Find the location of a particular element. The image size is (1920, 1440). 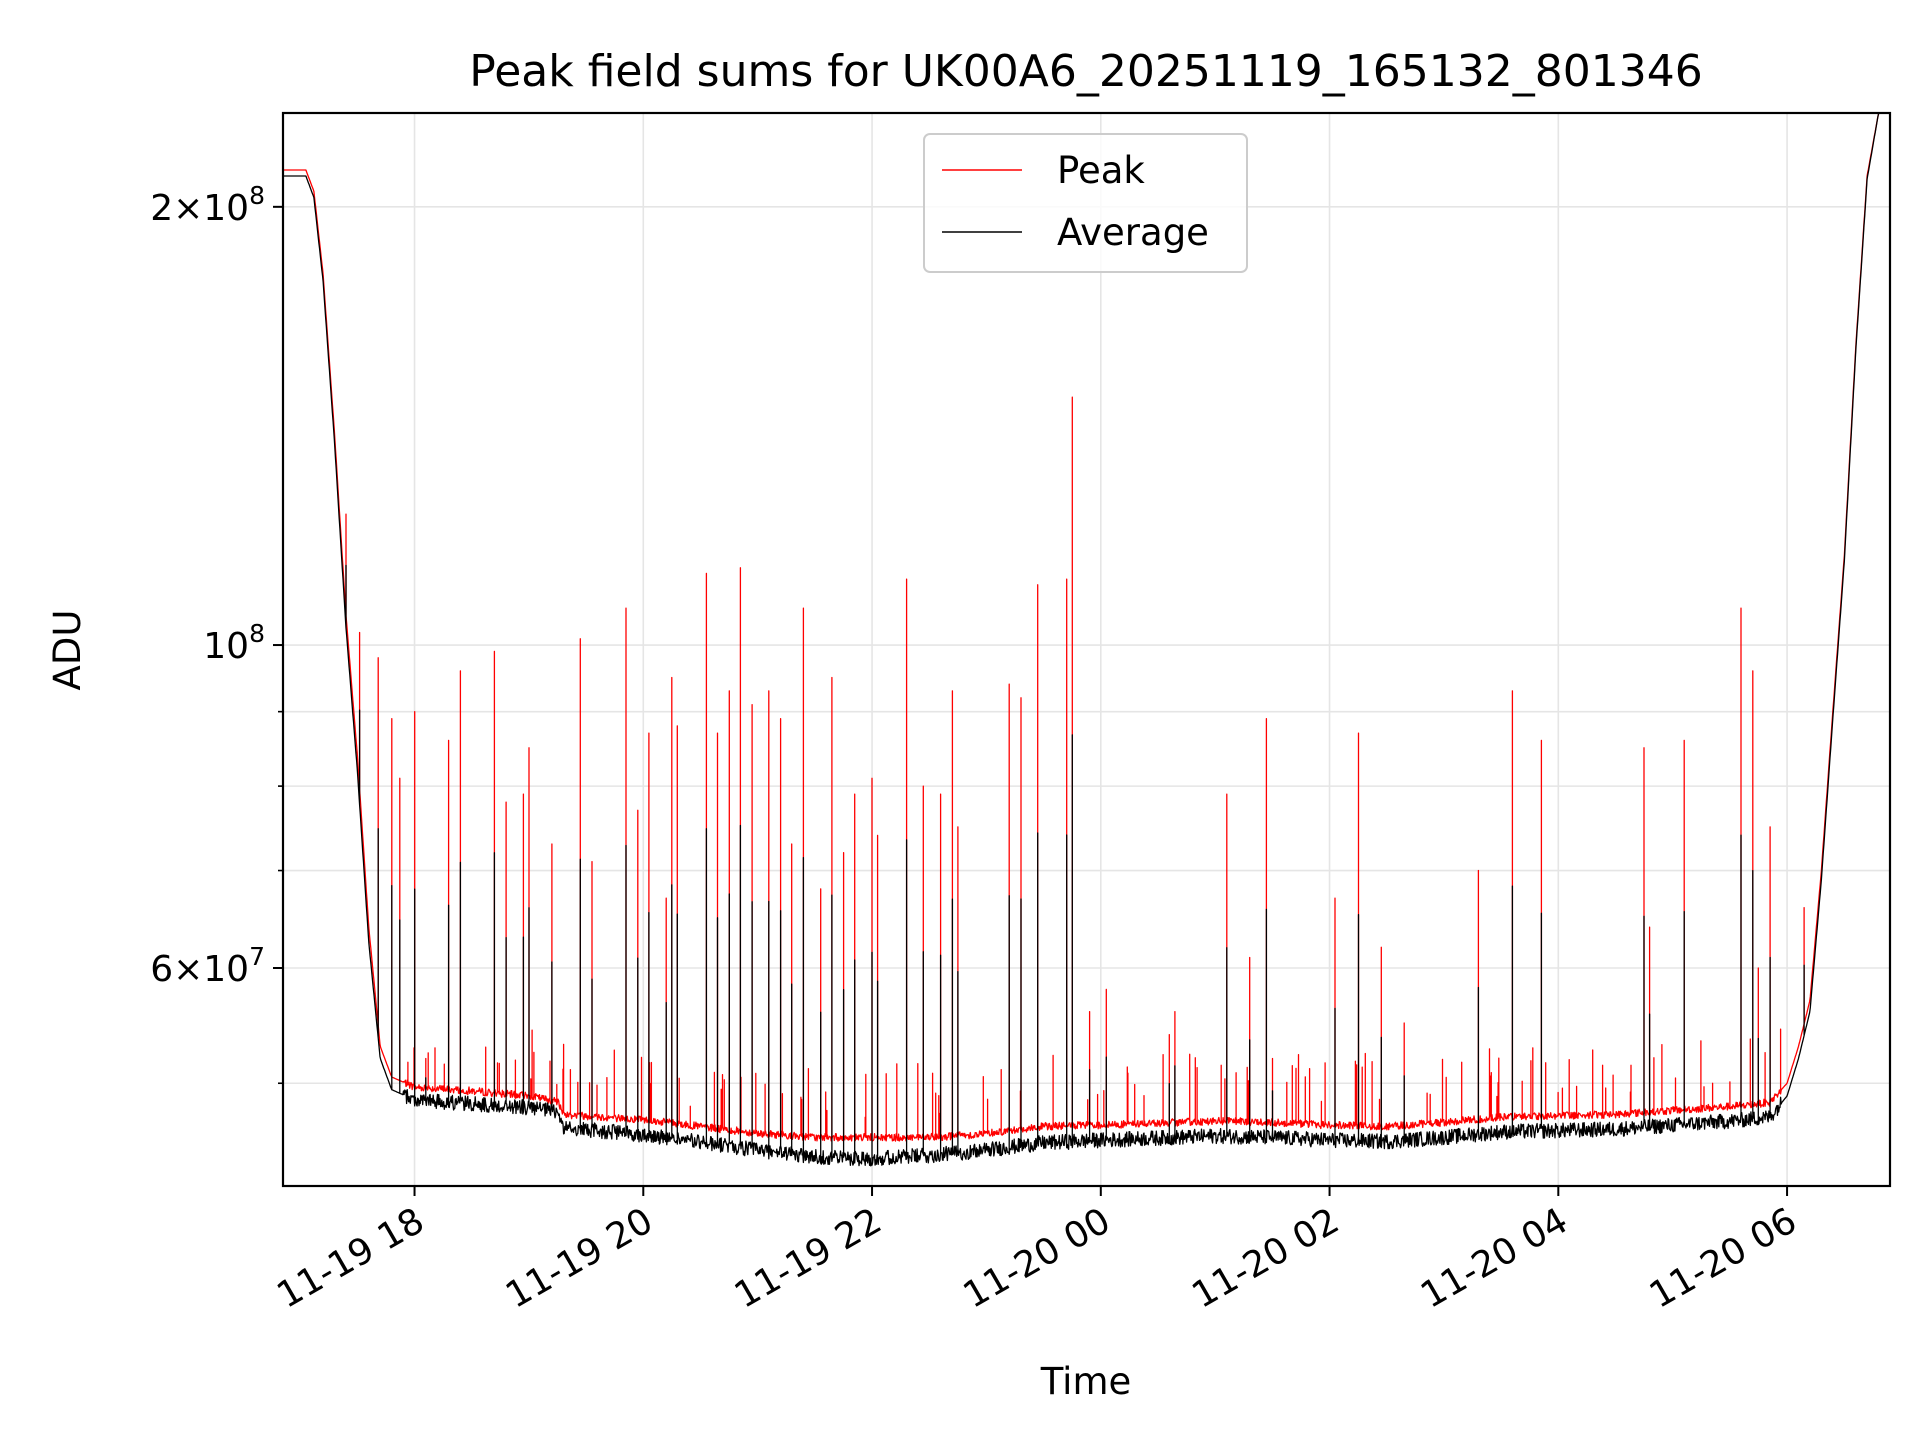

legend: Peak Average is located at coordinates (1085, 203).